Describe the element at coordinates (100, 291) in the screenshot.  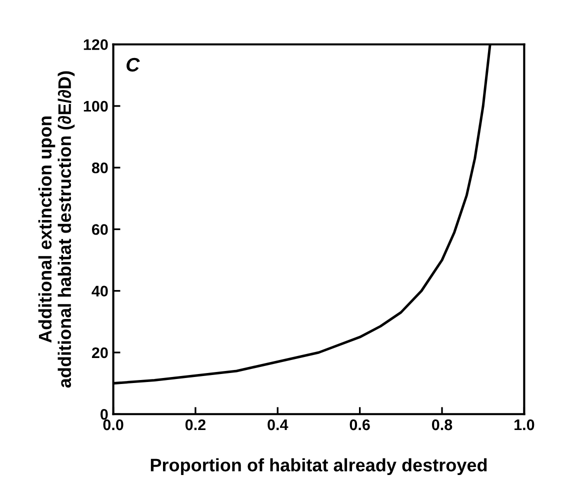
I see `y-tick-label: 40` at that location.